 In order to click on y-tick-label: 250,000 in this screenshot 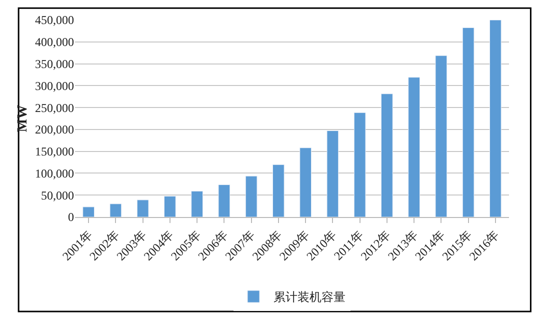, I will do `click(54, 107)`.